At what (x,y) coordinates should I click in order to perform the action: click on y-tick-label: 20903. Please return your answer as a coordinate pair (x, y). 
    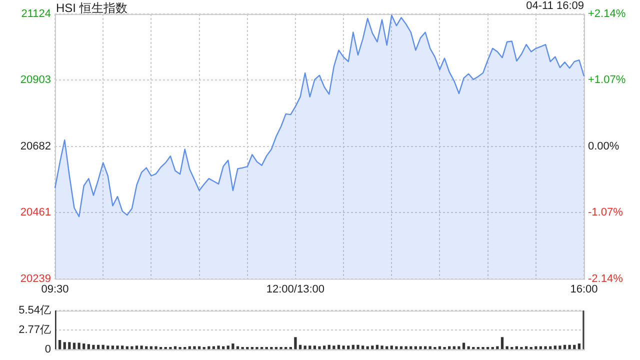
    Looking at the image, I should click on (35, 80).